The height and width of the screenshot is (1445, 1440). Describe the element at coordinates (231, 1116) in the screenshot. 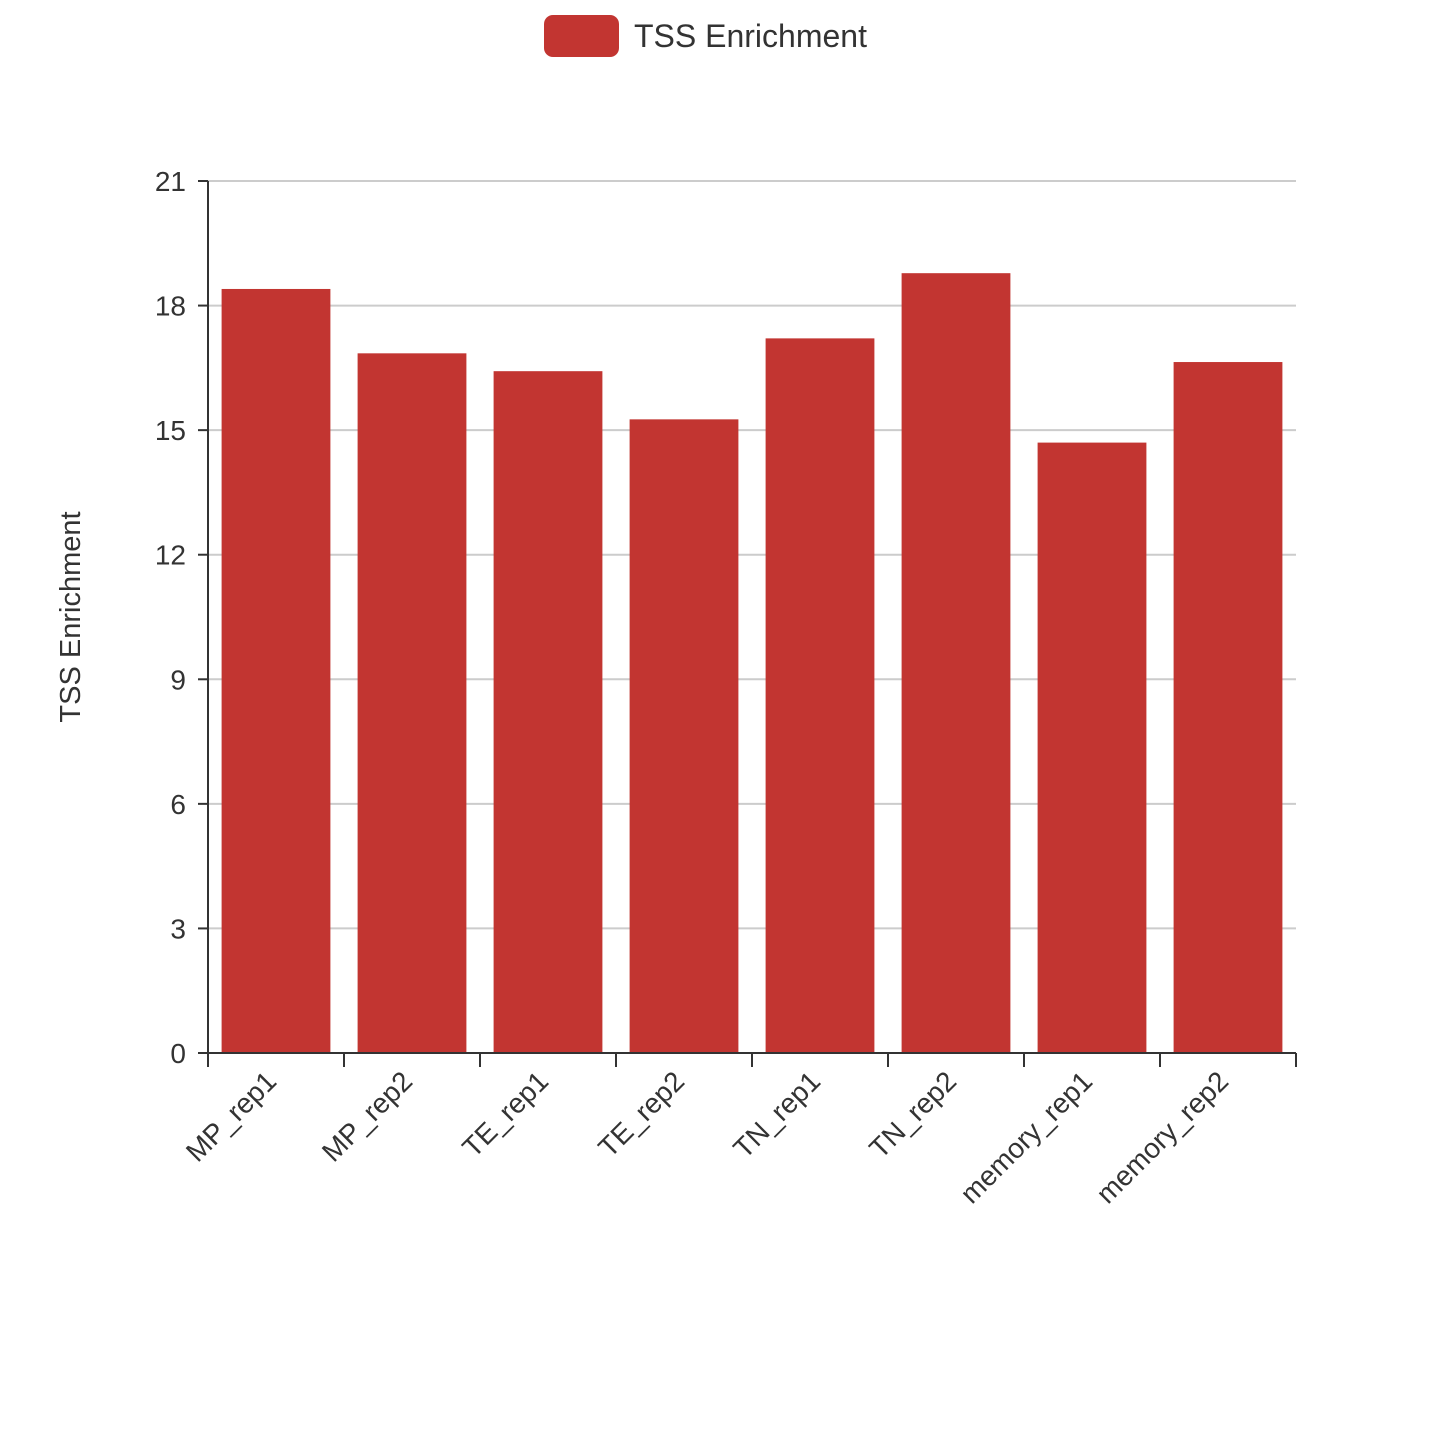

I see `x-tick-label: MP_rep1` at that location.